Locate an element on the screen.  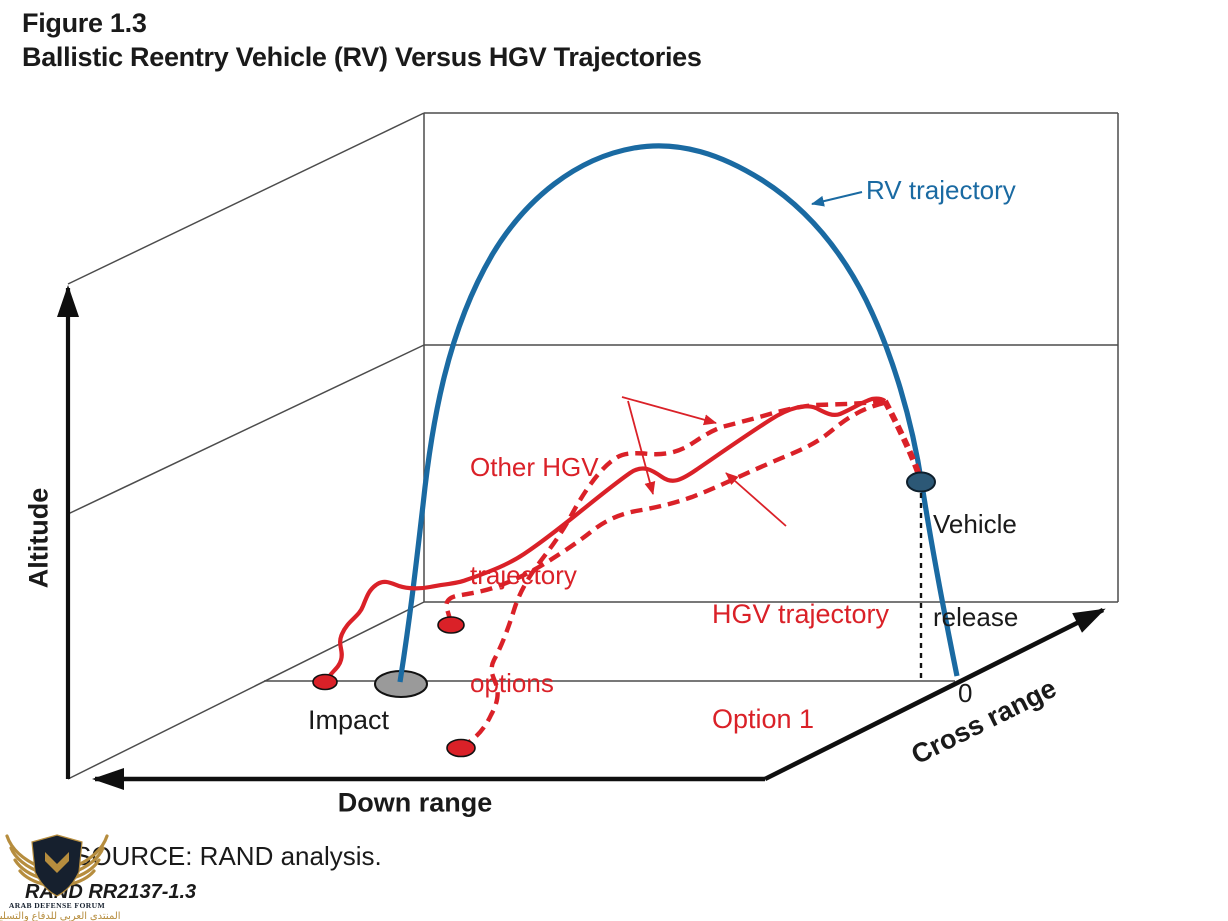
other-hgv-label: Other HGV trajectory options is located at coordinates (534, 575).